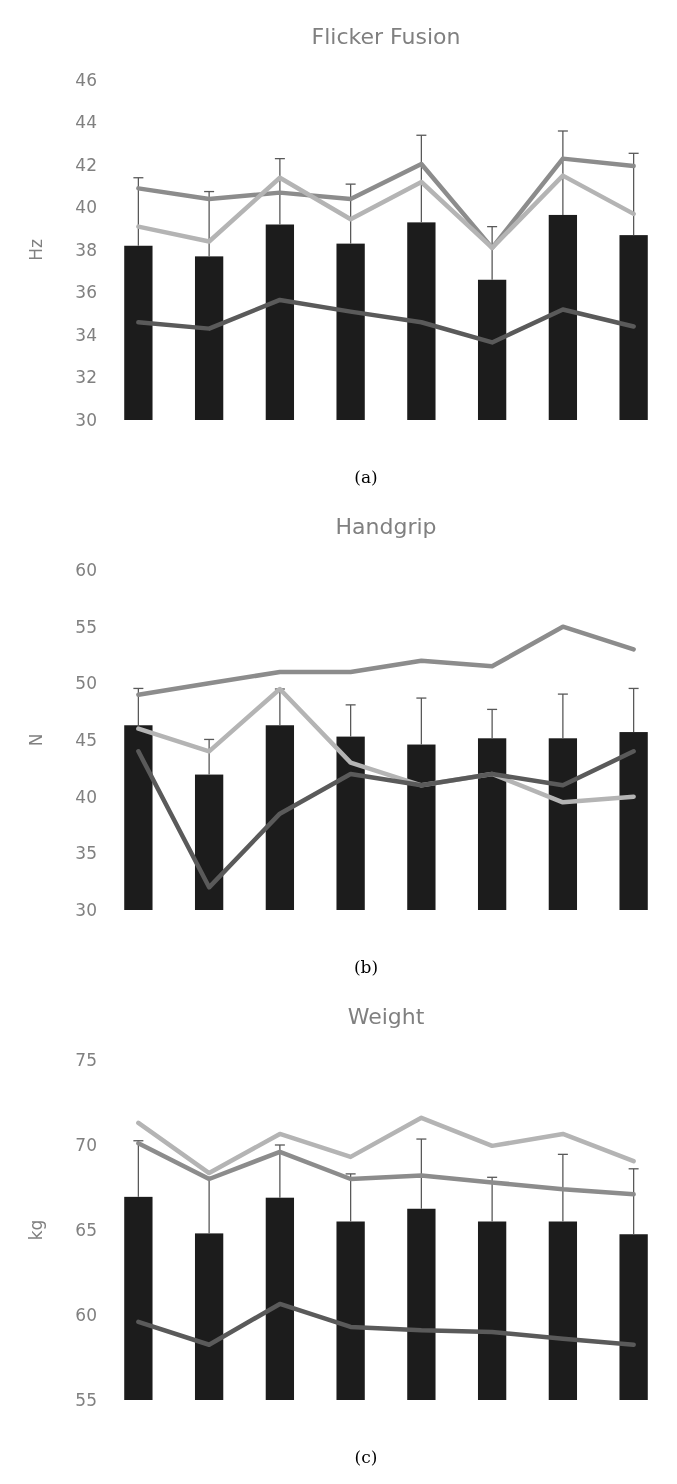  Describe the element at coordinates (86, 739) in the screenshot. I see `y-tick-label: 45` at that location.